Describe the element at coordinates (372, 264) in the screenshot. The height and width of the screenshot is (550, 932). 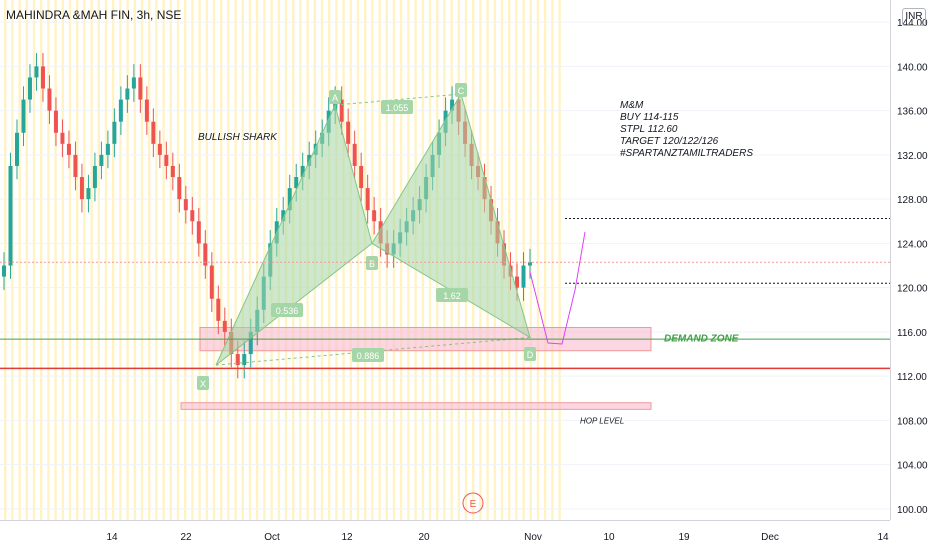
I see `pattern-point-label: B` at that location.